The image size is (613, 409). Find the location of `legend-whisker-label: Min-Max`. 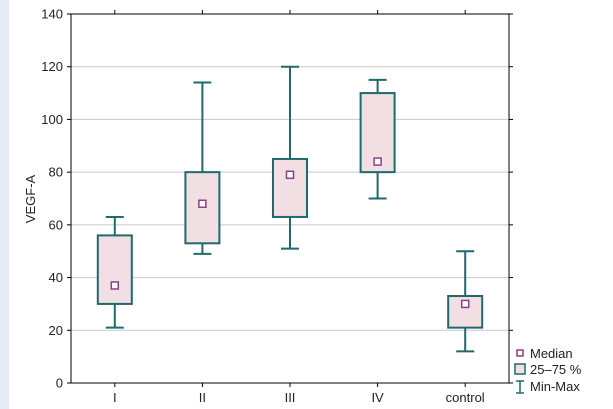

legend-whisker-label: Min-Max is located at coordinates (555, 386).